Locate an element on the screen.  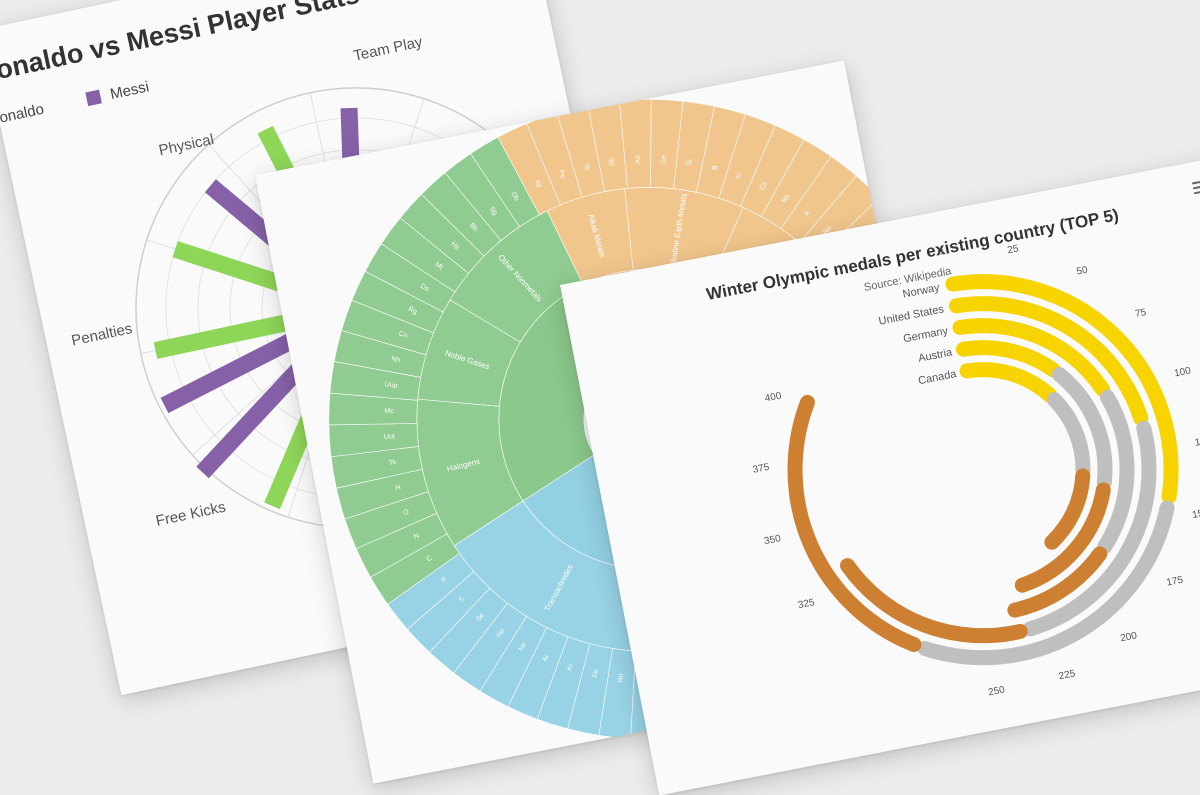
sunburst-outer-label: C is located at coordinates (430, 559).